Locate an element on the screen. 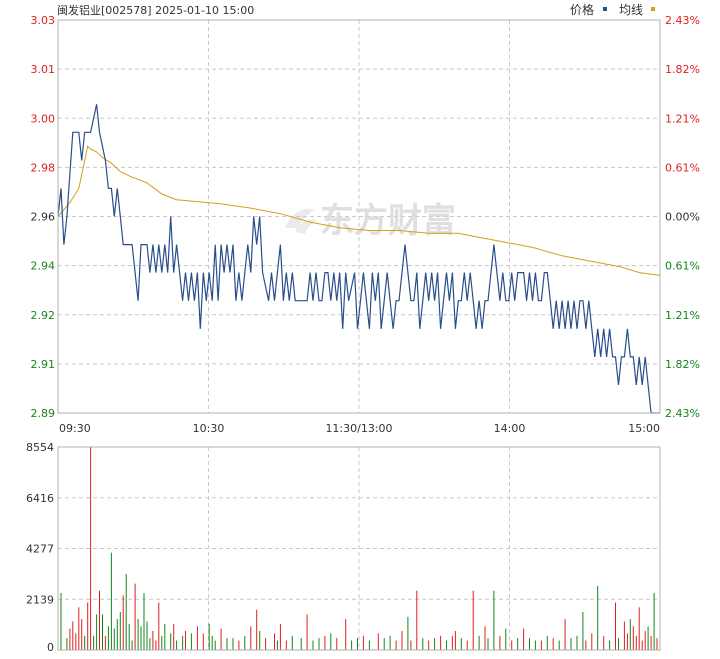  watermark-text: 东方财富 is located at coordinates (388, 221).